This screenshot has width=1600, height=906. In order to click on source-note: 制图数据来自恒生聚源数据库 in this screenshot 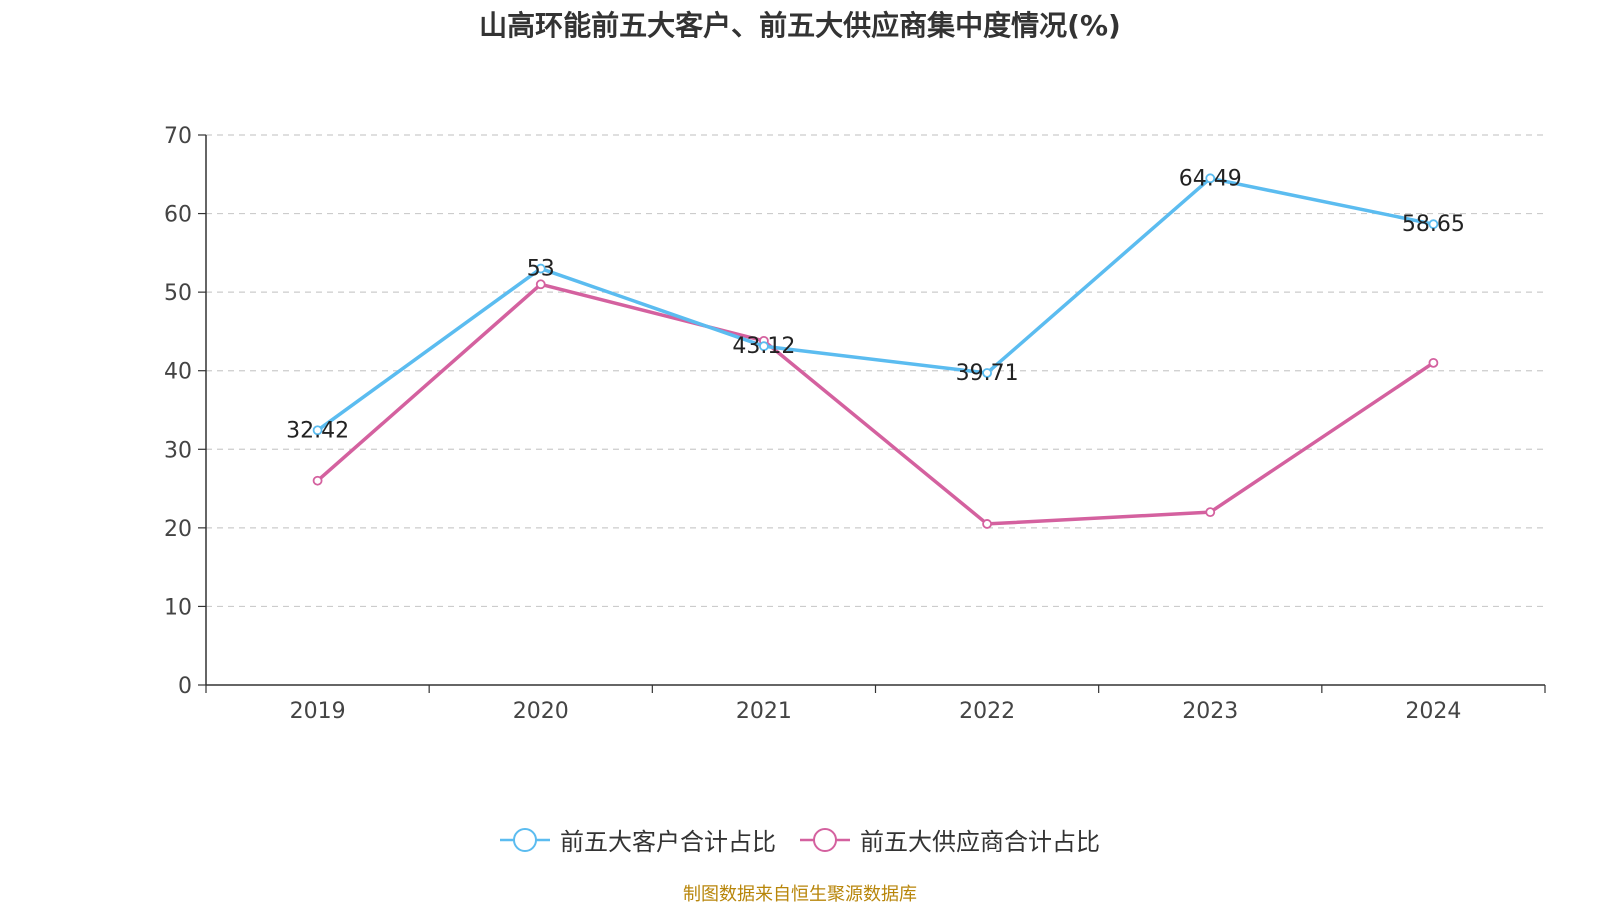, I will do `click(800, 894)`.